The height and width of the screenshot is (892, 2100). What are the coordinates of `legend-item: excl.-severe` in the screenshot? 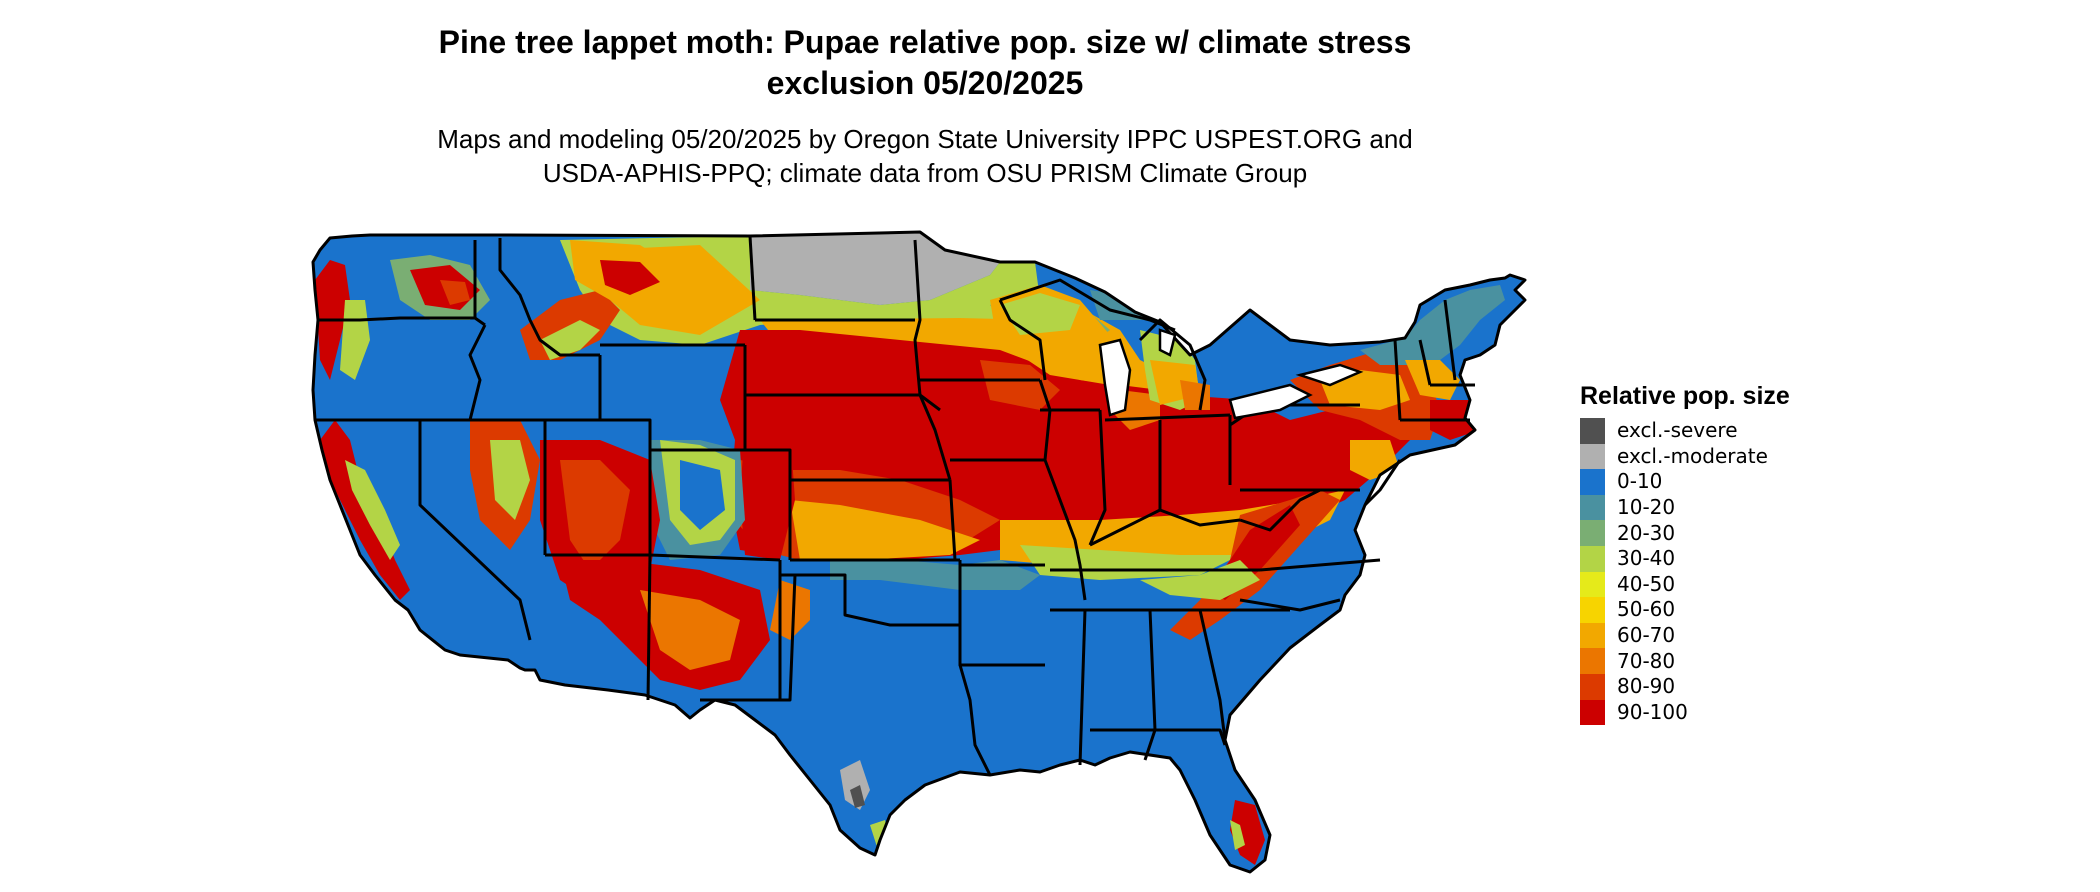 It's located at (1790, 431).